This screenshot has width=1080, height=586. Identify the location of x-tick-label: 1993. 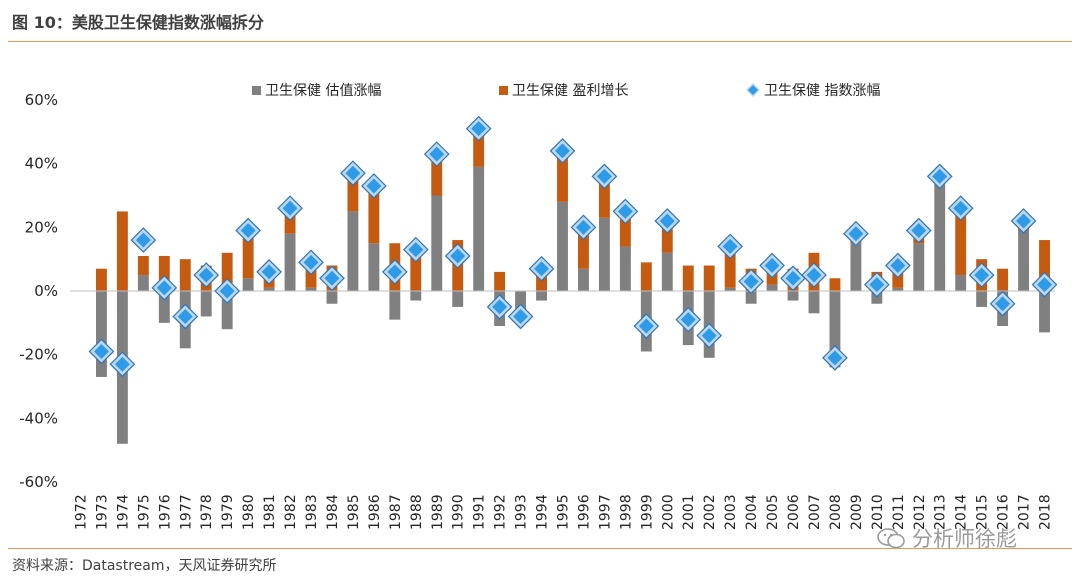
(522, 512).